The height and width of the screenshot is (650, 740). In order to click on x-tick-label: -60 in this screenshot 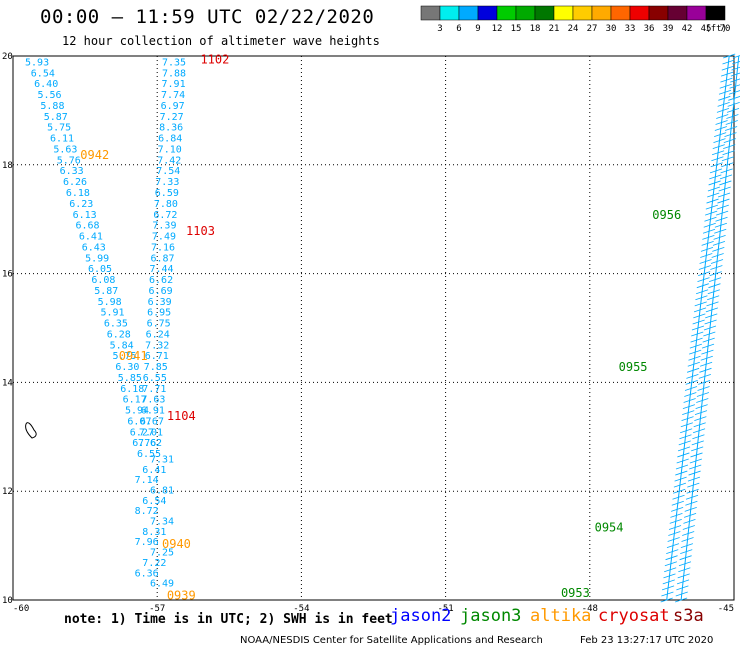, I will do `click(21, 609)`.